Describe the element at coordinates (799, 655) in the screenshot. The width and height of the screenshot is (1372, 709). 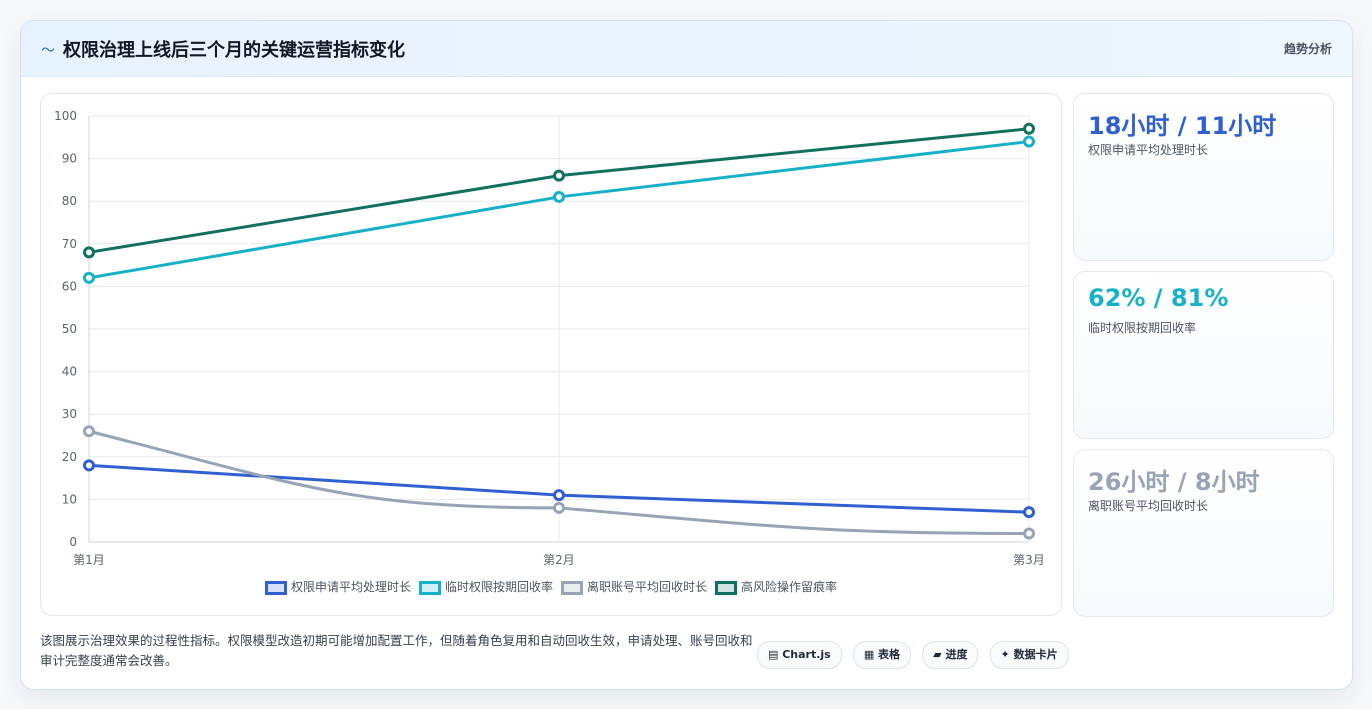
I see `chip-chartjs: ▤ Chart.js` at that location.